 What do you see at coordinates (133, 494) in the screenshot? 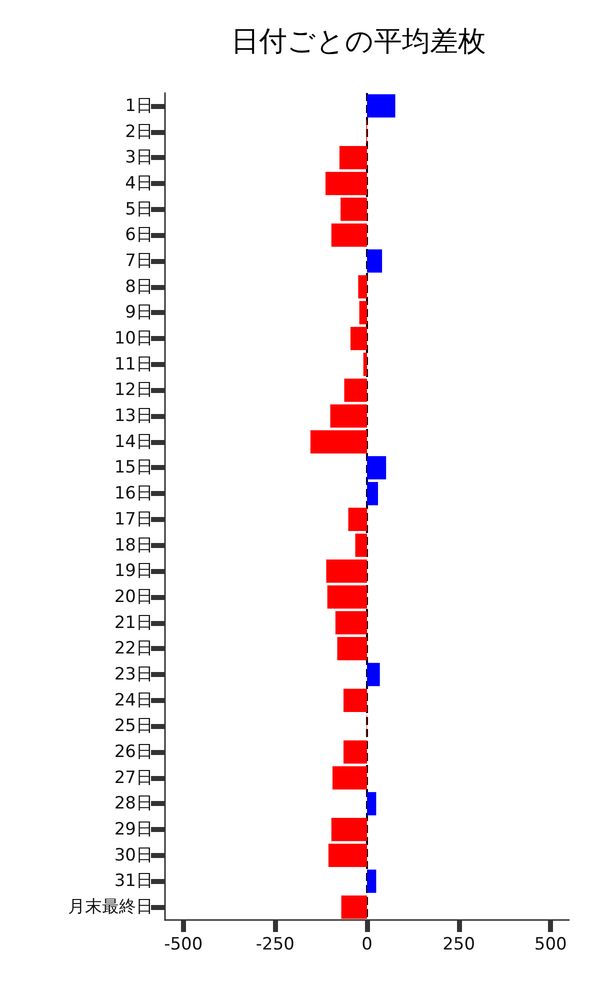
I see `y-tick-label: 16日` at bounding box center [133, 494].